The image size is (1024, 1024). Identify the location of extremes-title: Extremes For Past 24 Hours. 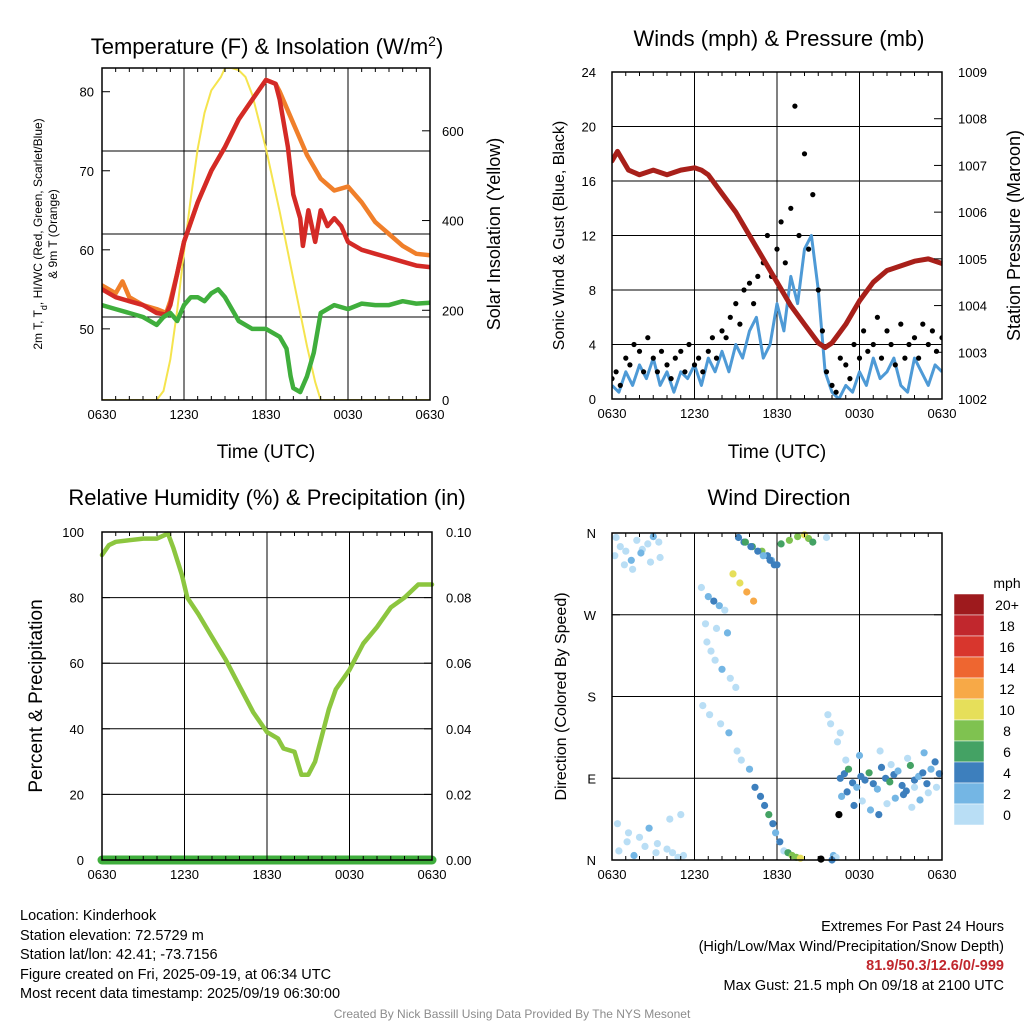
(912, 927).